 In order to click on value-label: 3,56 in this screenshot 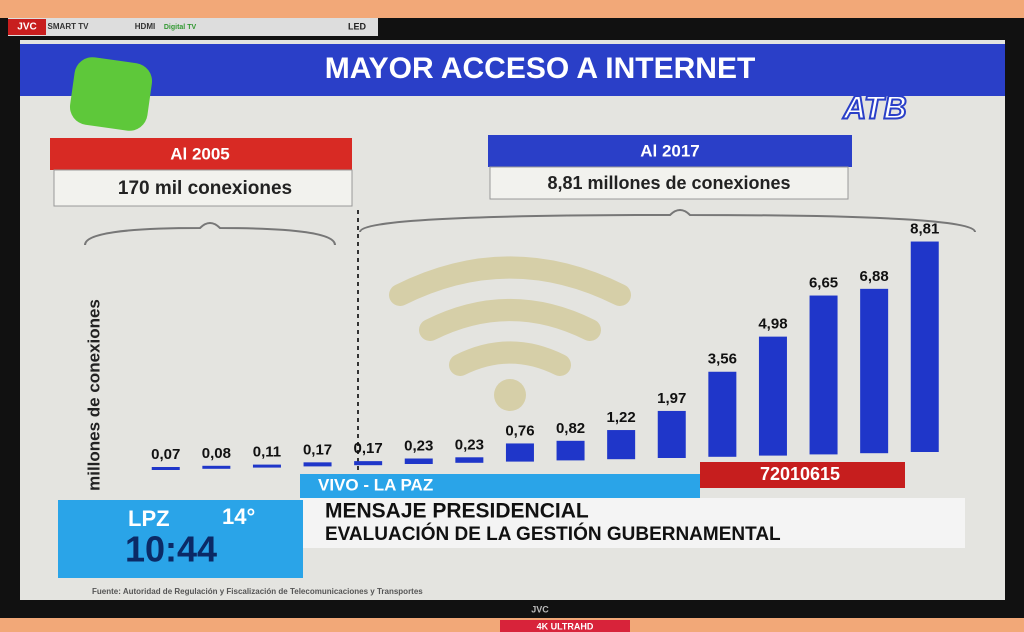, I will do `click(722, 359)`.